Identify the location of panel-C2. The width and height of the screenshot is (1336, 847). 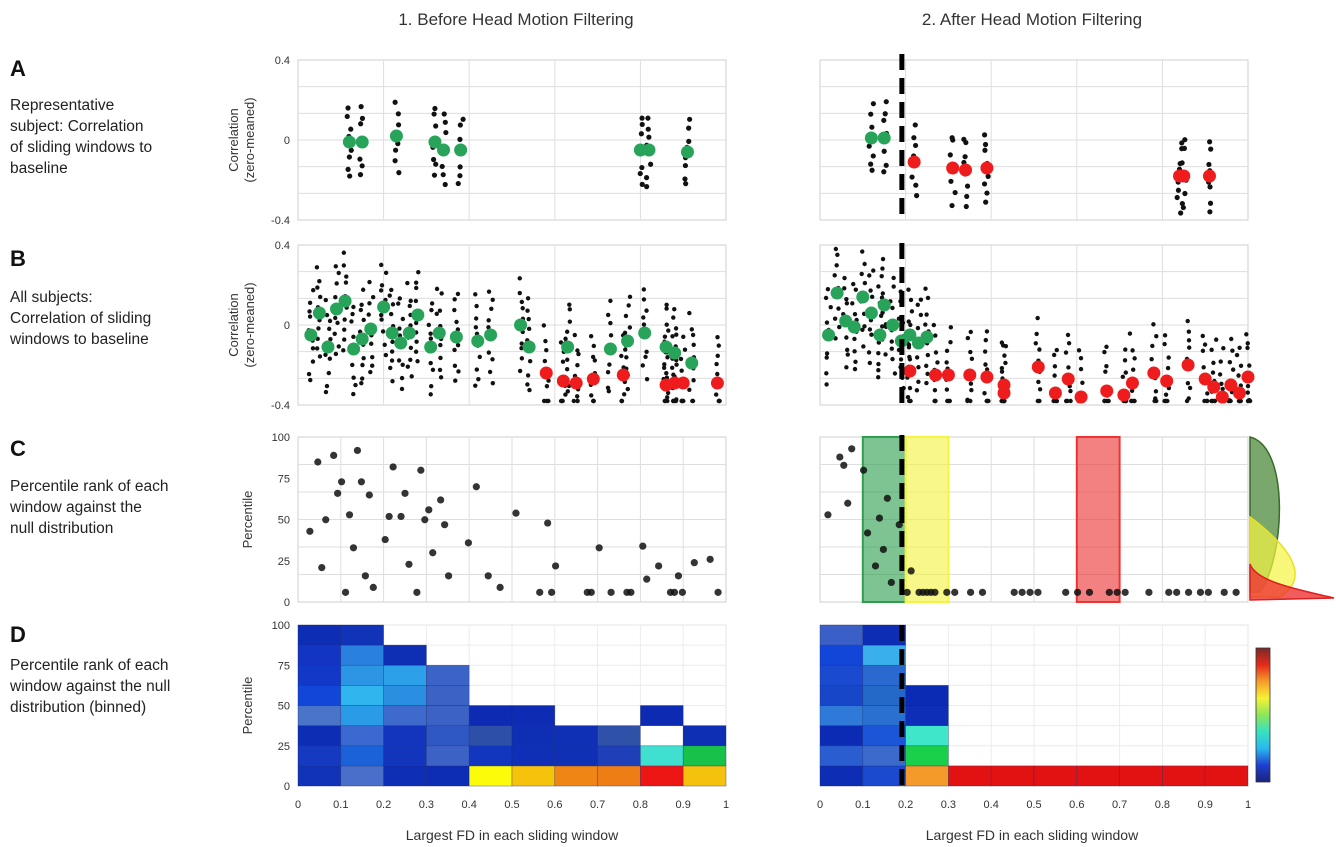
(1034, 519).